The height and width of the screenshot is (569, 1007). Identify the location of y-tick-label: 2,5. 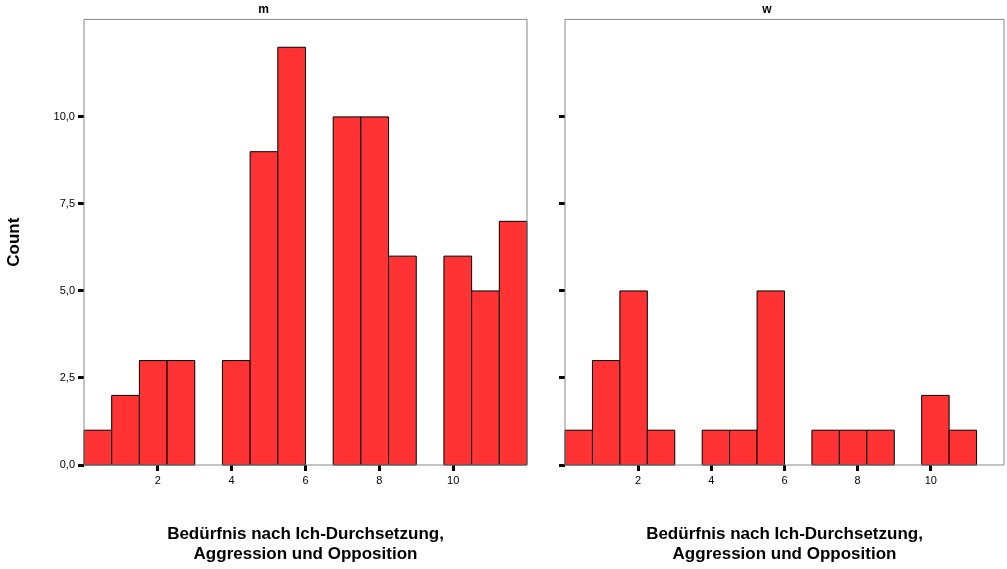
(67, 377).